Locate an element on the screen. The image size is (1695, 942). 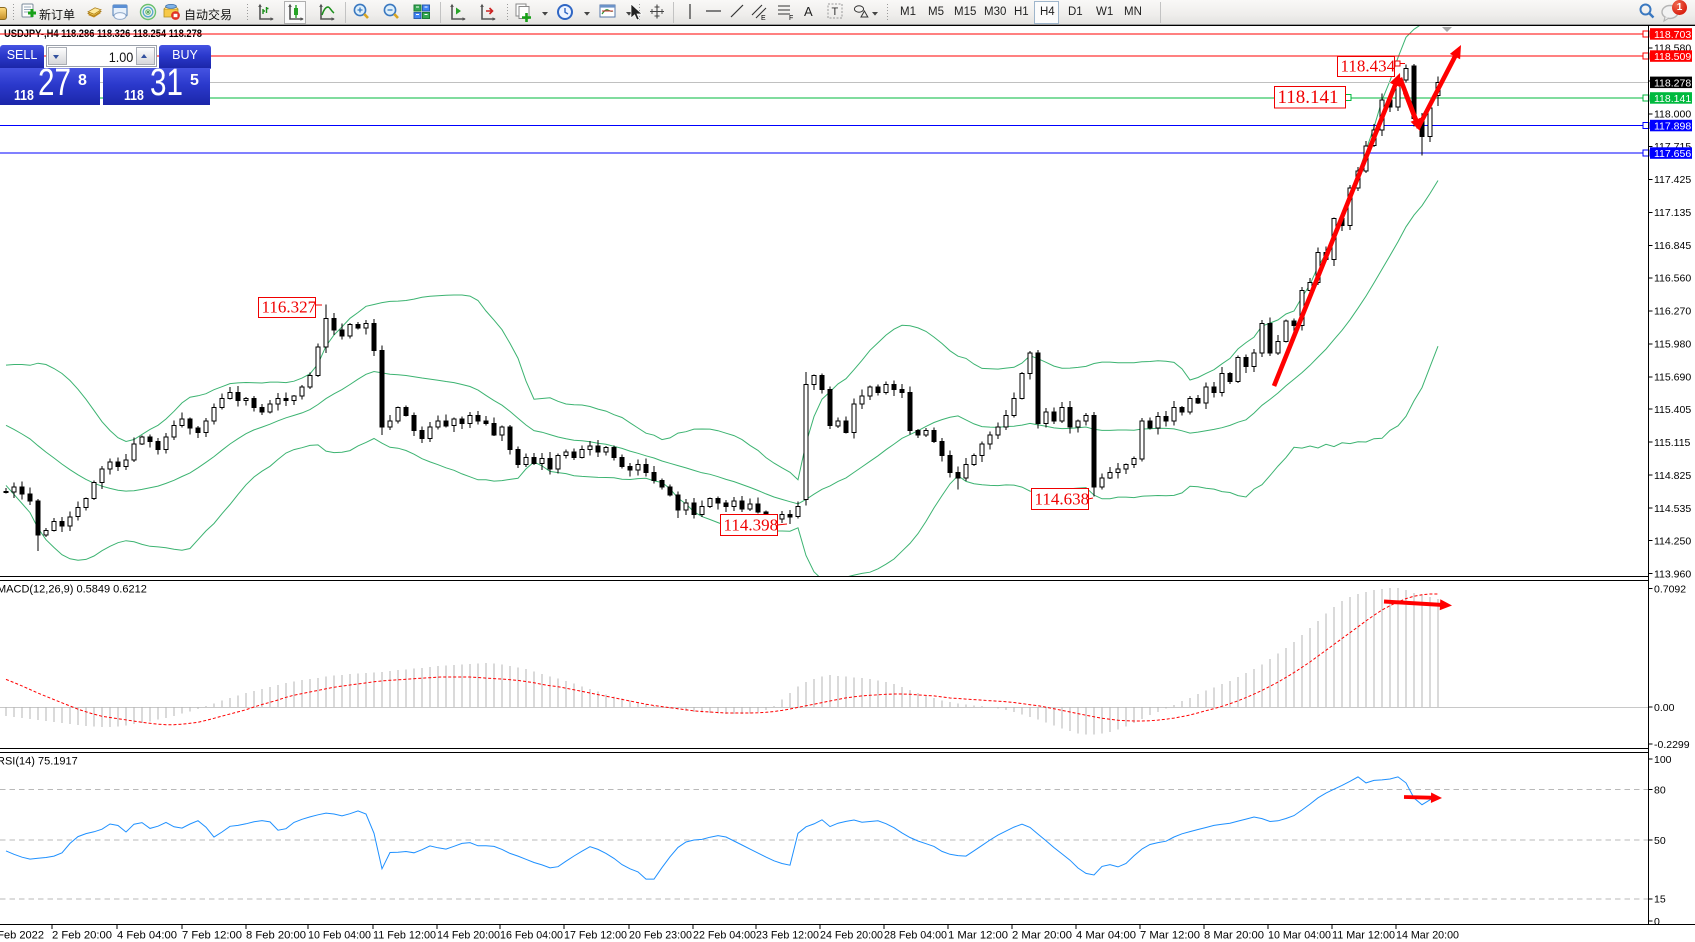
svg-text: 17 Feb 12:00 is located at coordinates (595, 936).